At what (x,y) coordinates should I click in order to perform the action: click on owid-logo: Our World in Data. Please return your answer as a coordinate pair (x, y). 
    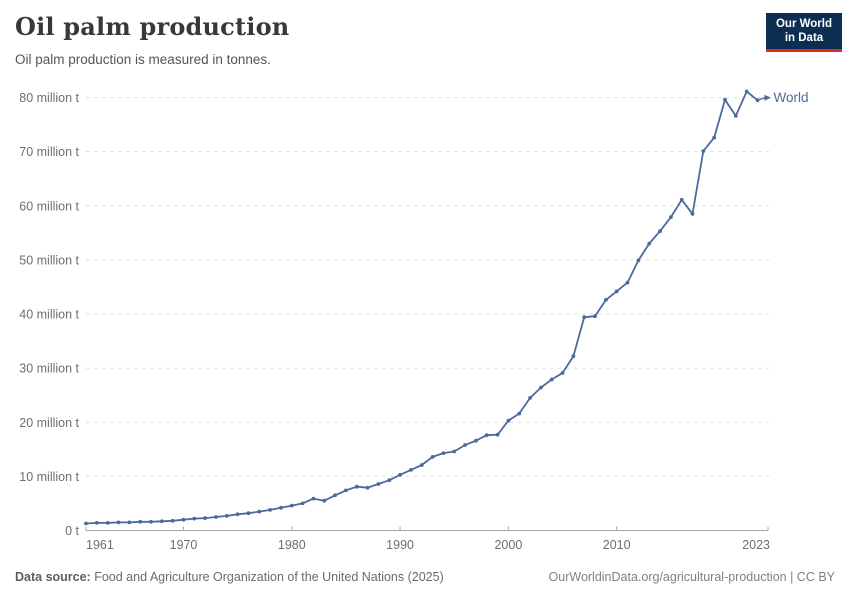
    Looking at the image, I should click on (804, 32).